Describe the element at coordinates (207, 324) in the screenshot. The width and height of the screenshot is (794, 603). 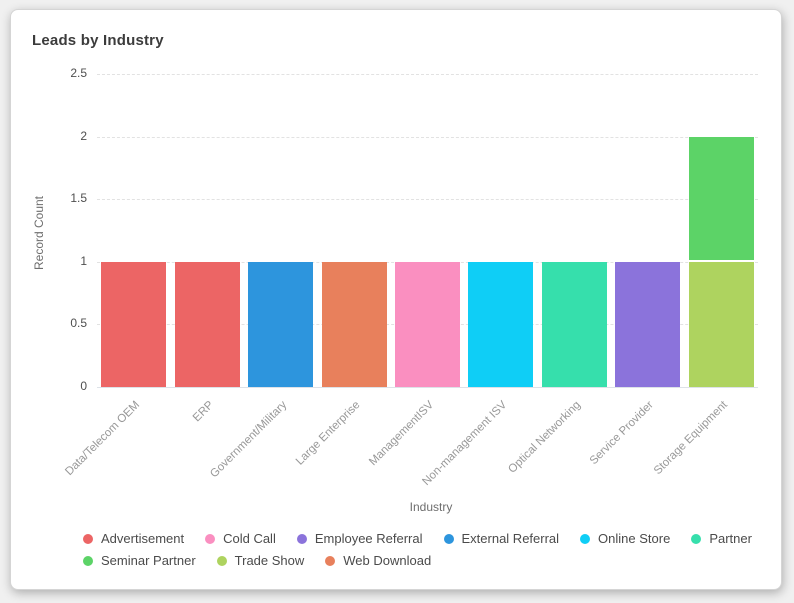
I see `bar-erp-advertisement` at that location.